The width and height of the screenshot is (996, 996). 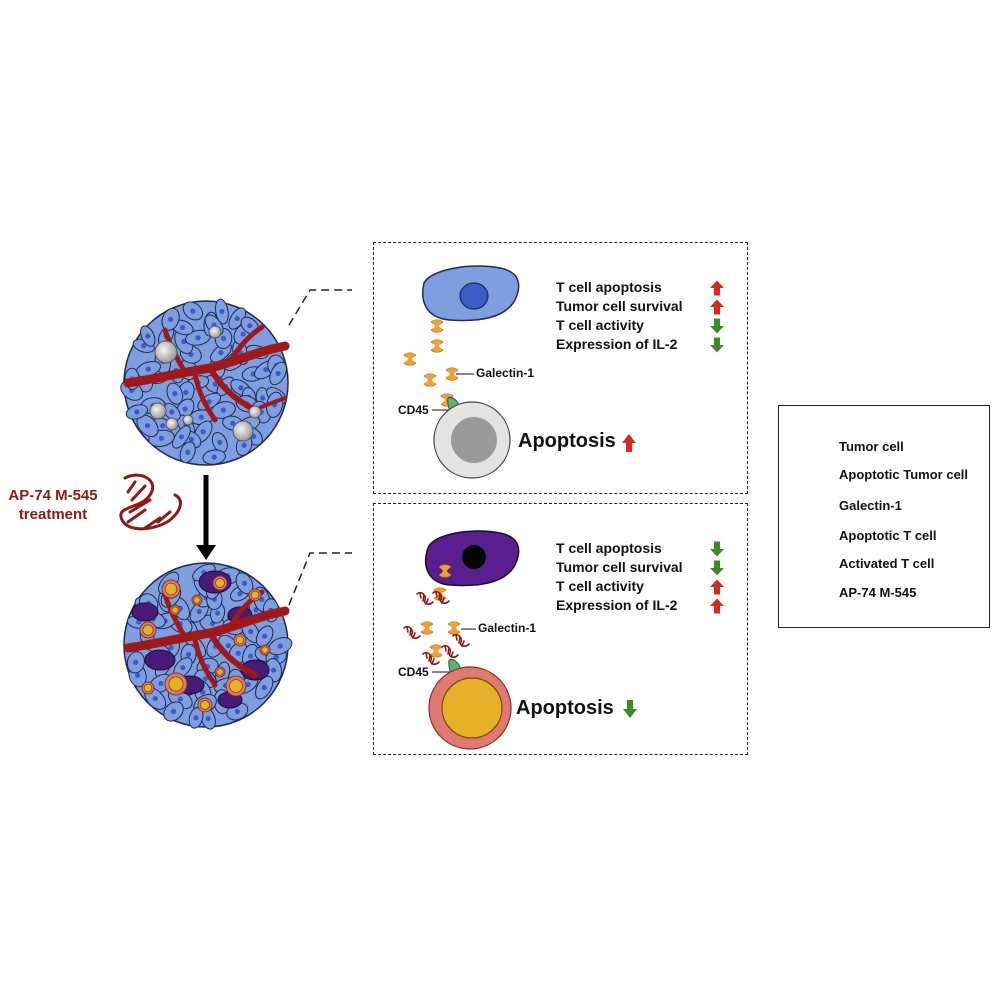 What do you see at coordinates (53, 505) in the screenshot?
I see `treatment-label: AP-74 M-545 treatment` at bounding box center [53, 505].